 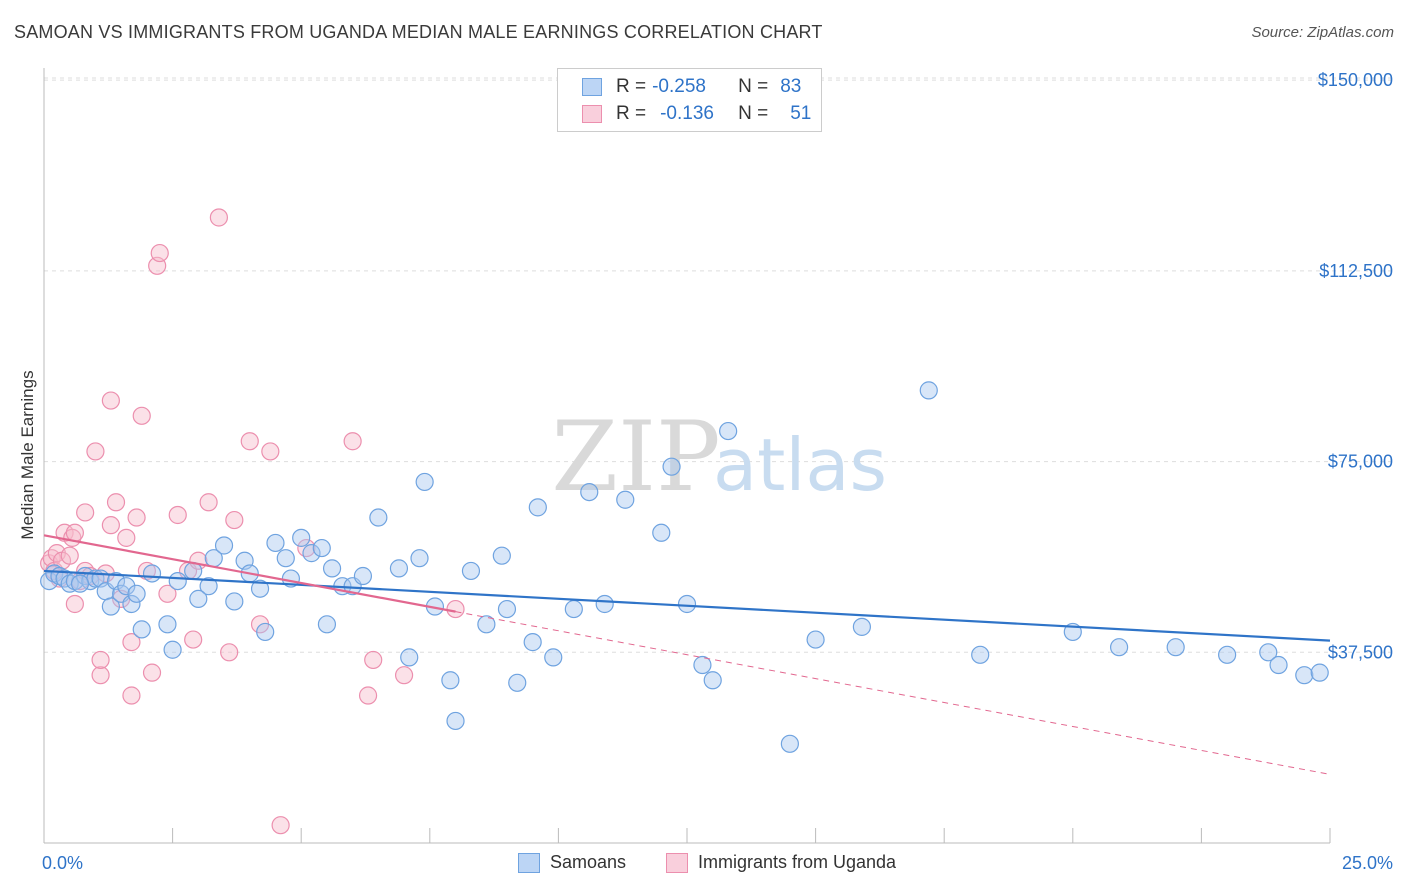 I want to click on correlation-legend: R = -0.258 N = 83 R = -0.136 N = 51, so click(x=689, y=100).